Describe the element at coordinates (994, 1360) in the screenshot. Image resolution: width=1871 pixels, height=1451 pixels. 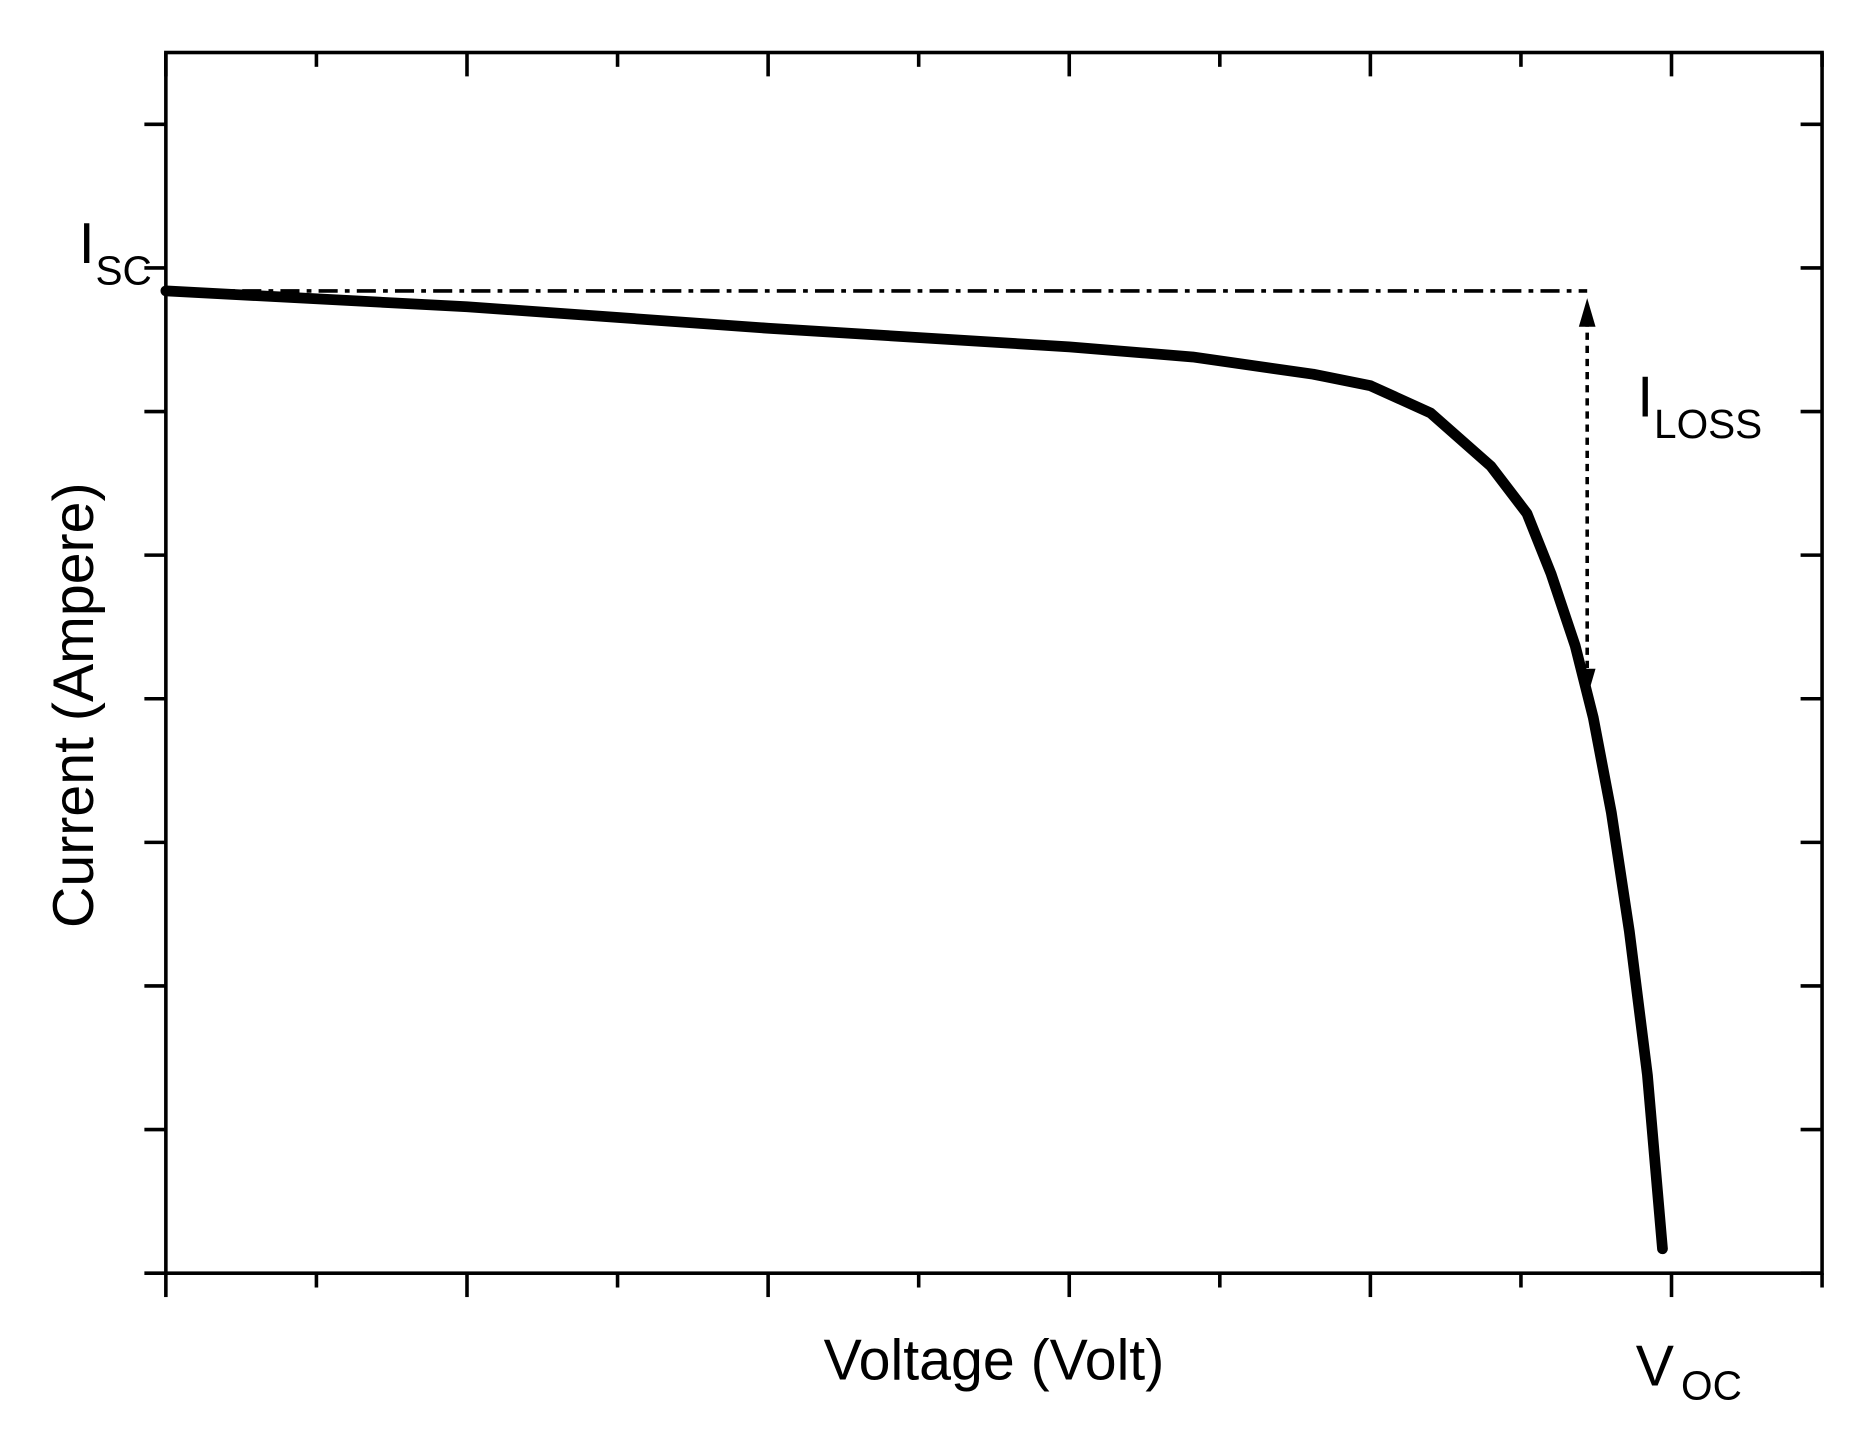
I see `x-axis-label: Voltage (Volt)` at that location.